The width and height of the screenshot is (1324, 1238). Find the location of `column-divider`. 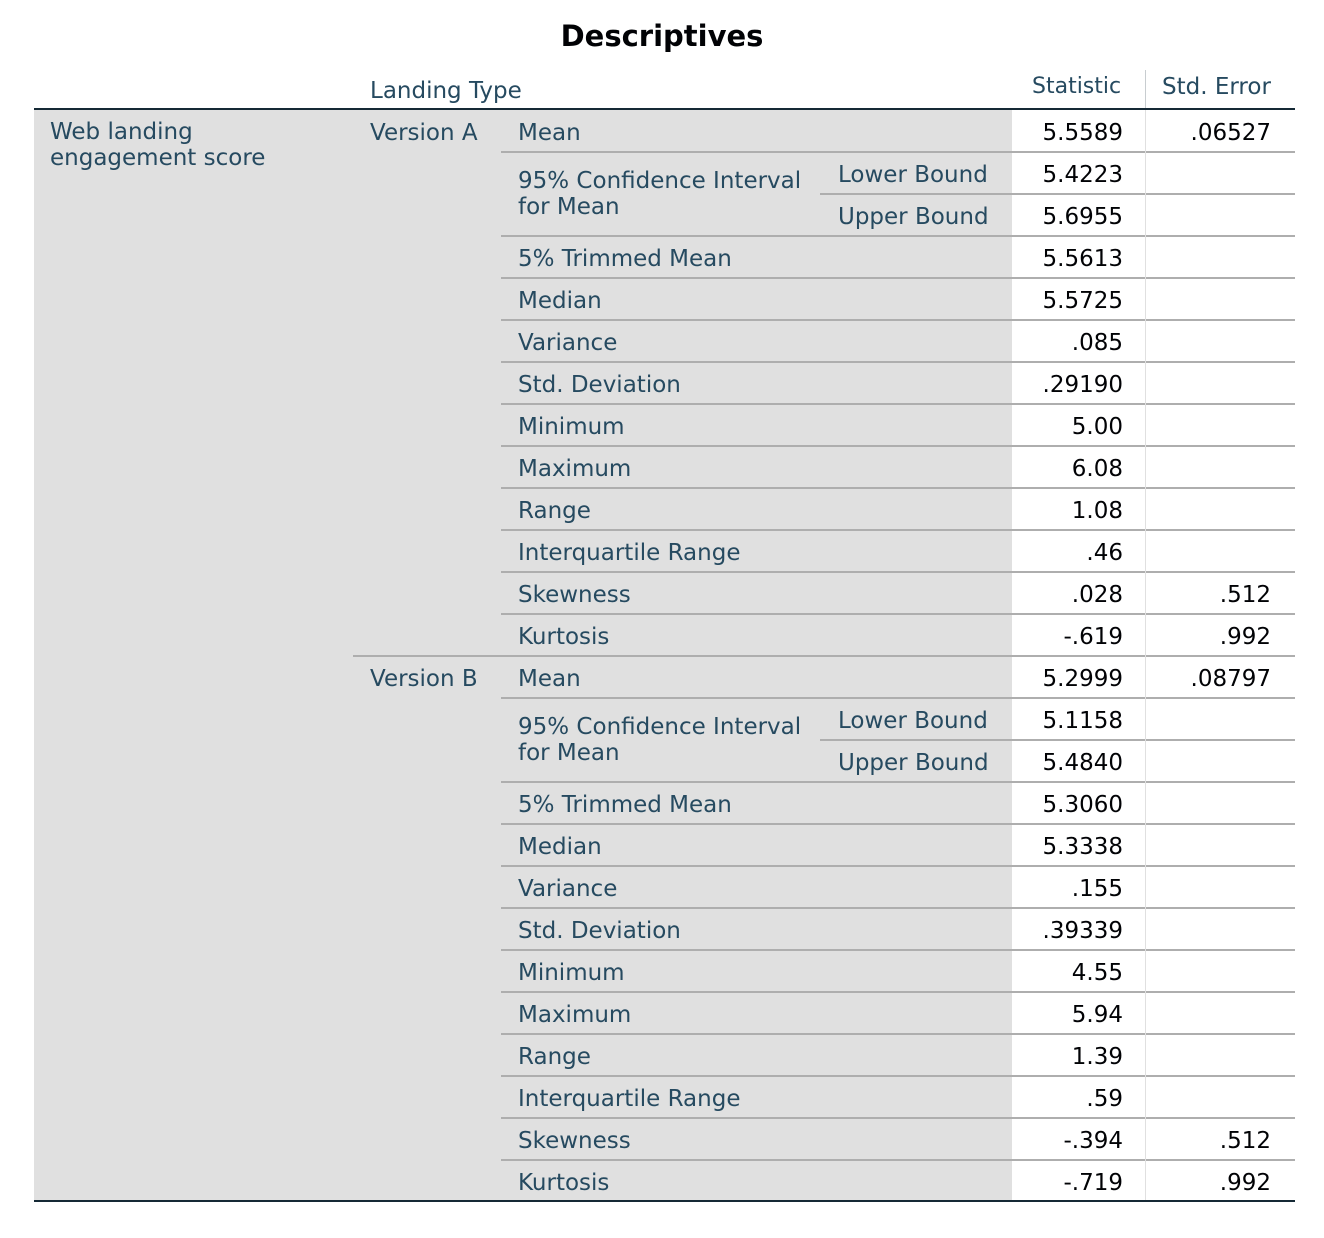

column-divider is located at coordinates (1145, 655).